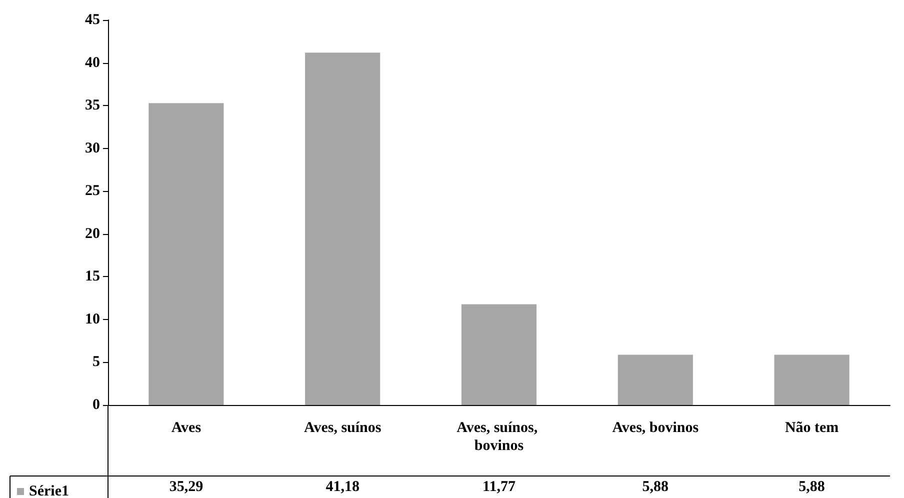 The image size is (904, 498). What do you see at coordinates (655, 428) in the screenshot?
I see `x-tick-label: Aves, bovinos` at bounding box center [655, 428].